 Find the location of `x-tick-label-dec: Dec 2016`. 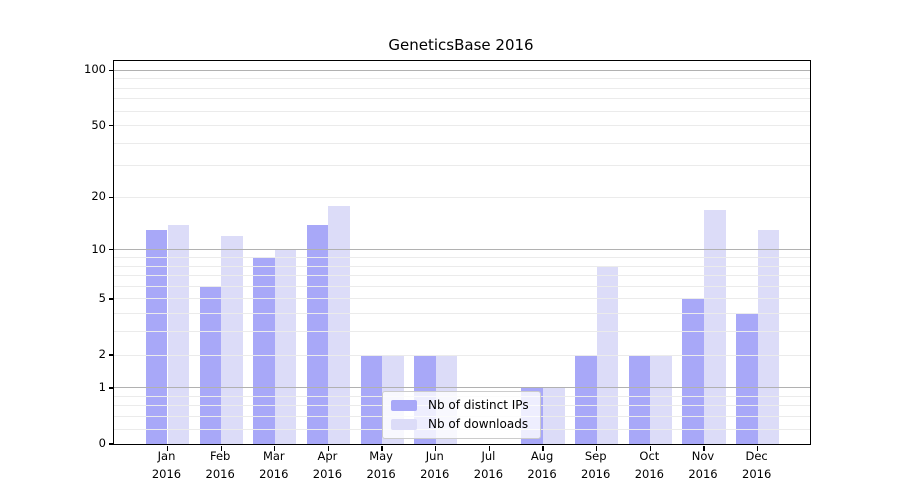

x-tick-label-dec: Dec 2016 is located at coordinates (757, 465).